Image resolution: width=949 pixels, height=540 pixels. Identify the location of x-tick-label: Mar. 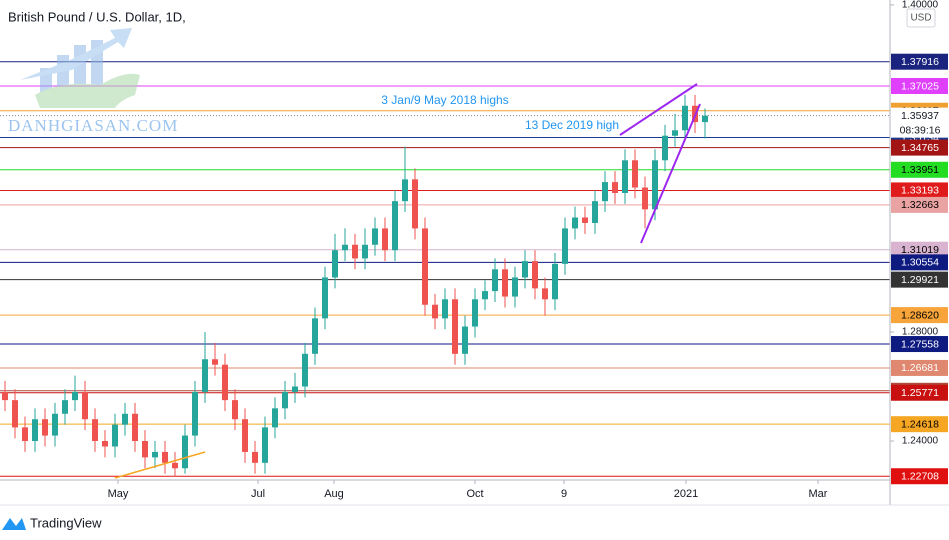
(818, 494).